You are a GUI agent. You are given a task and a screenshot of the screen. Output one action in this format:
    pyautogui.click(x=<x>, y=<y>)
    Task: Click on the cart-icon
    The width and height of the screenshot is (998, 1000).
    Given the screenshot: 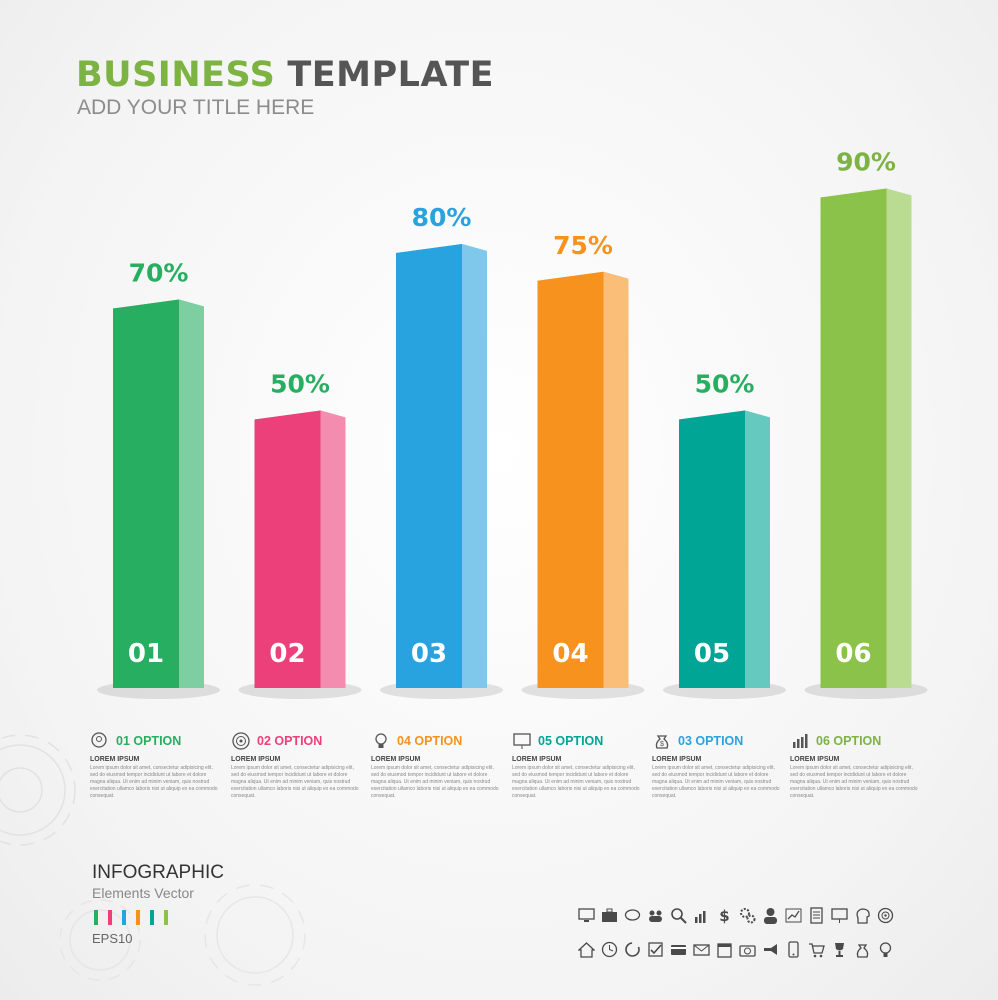 What is the action you would take?
    pyautogui.click(x=817, y=950)
    